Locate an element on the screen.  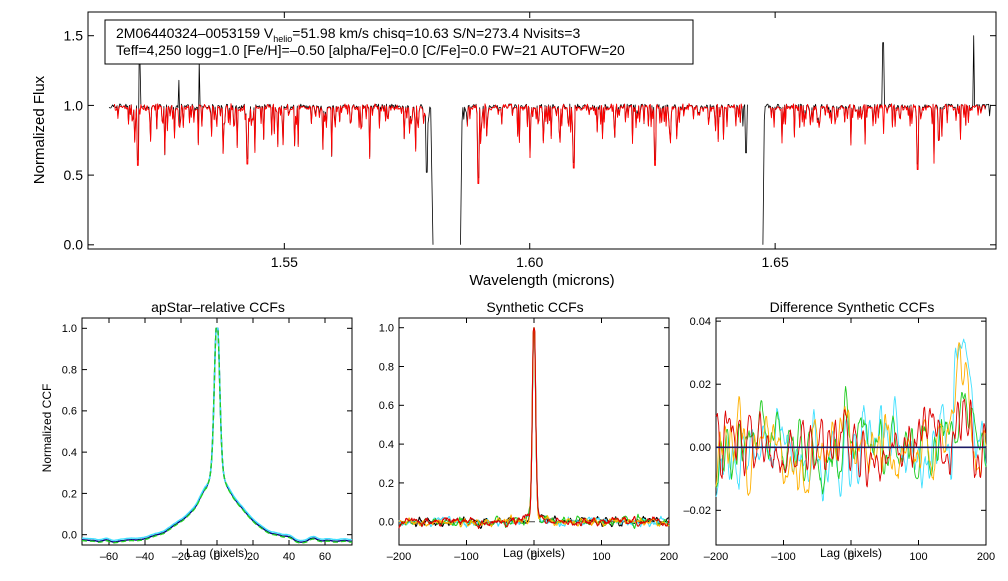
synthetic-ccf-ytick-label: 1.0 is located at coordinates (386, 329).